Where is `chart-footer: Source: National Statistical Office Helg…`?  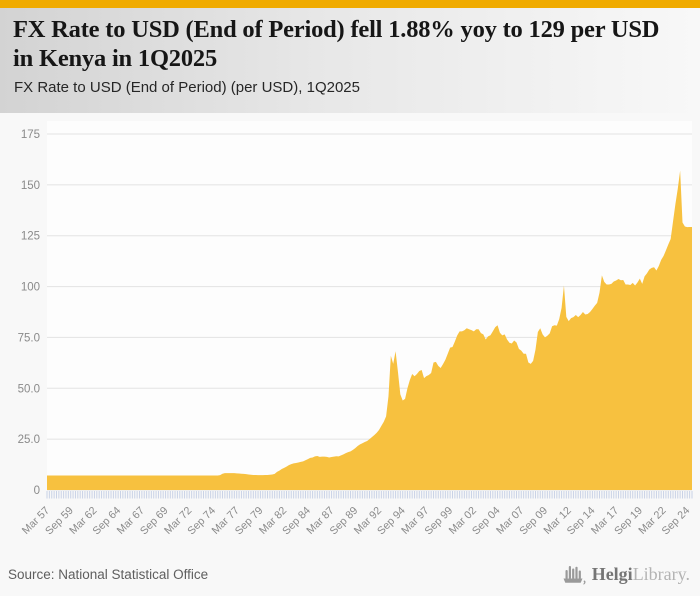
chart-footer: Source: National Statistical Office Helg… is located at coordinates (350, 577).